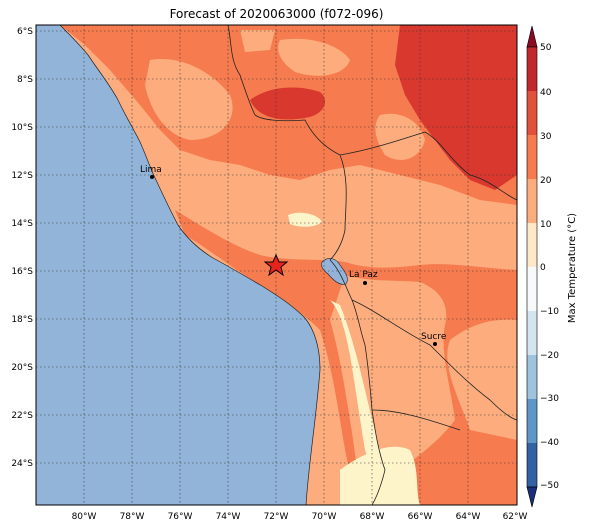 The width and height of the screenshot is (591, 529). I want to click on city-sucre: Sucre, so click(434, 339).